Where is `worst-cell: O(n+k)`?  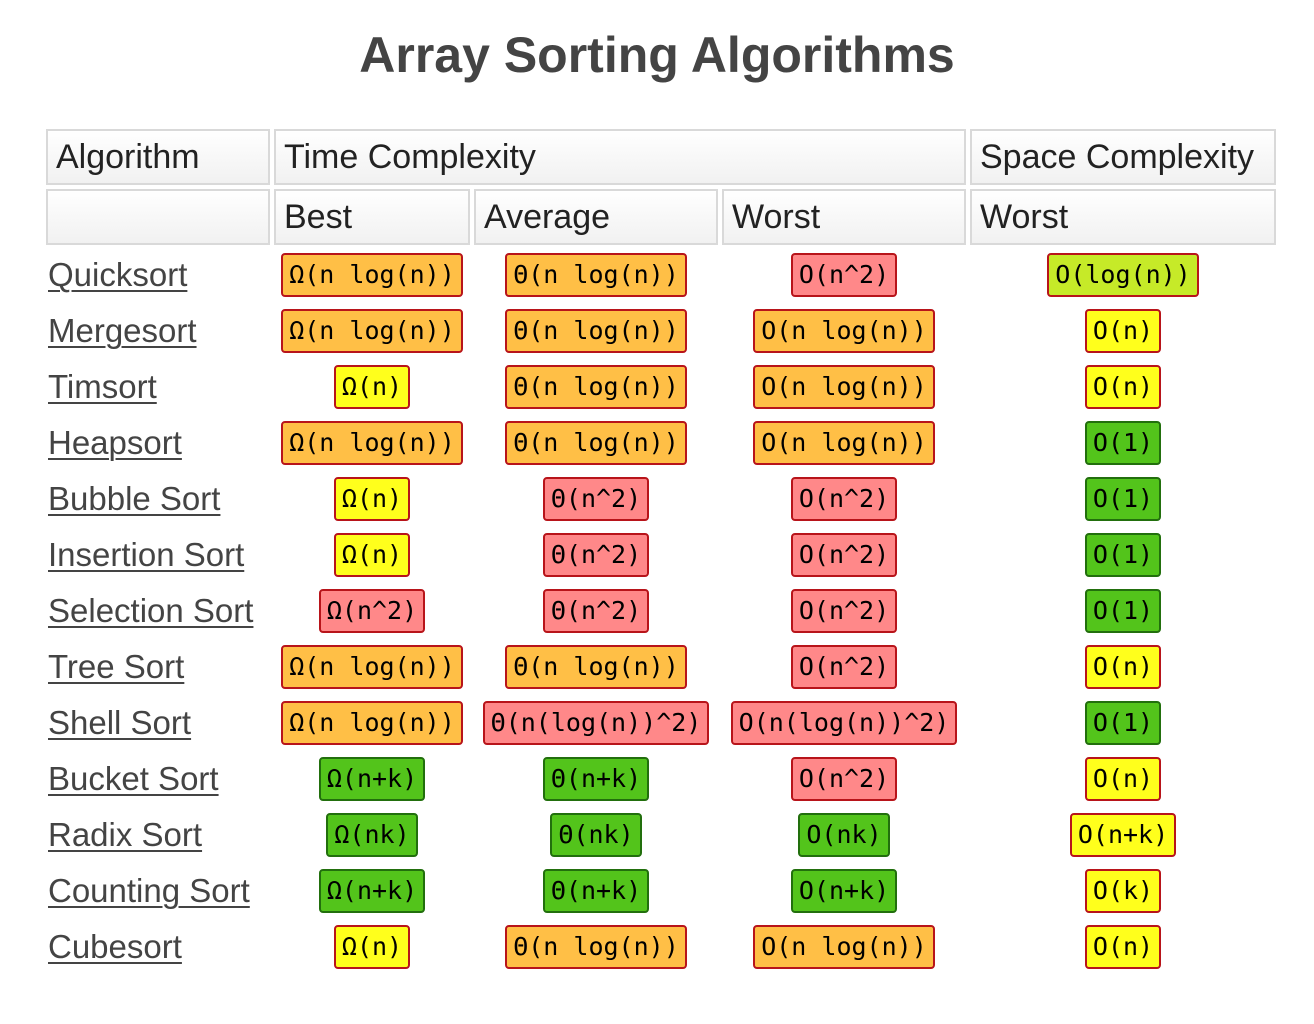
worst-cell: O(n+k) is located at coordinates (844, 891).